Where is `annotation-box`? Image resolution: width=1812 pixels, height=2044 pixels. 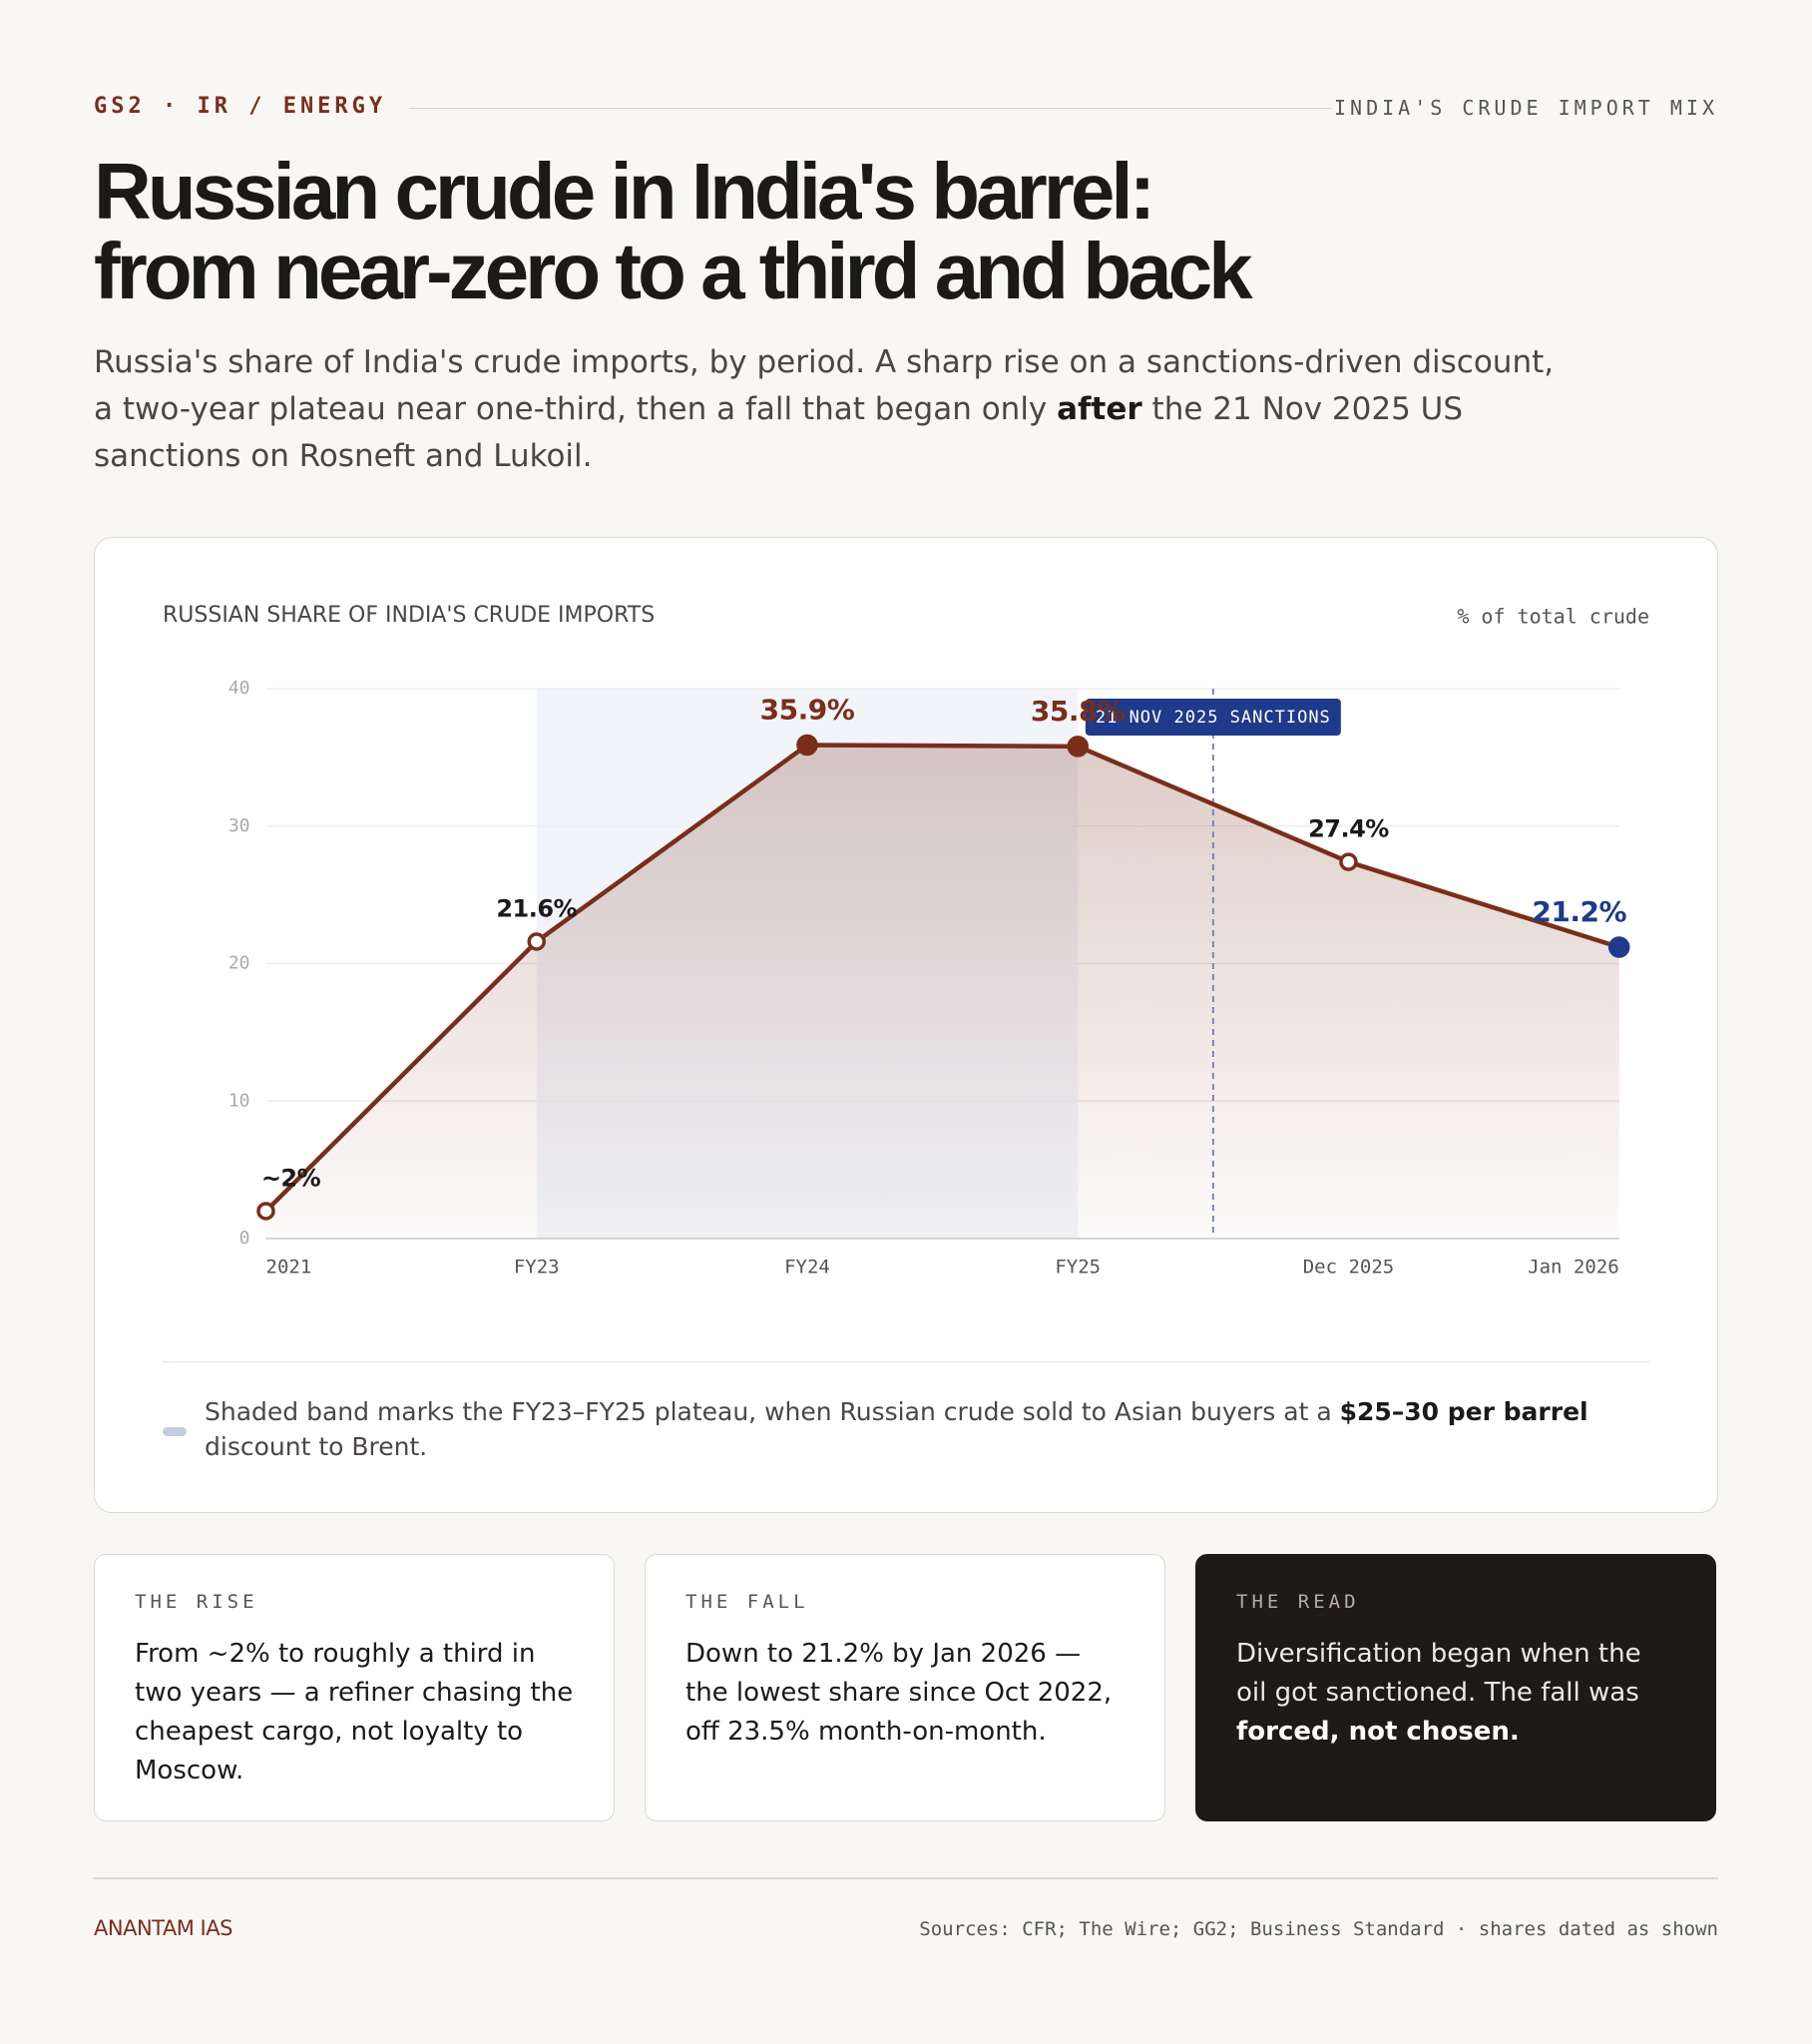
annotation-box is located at coordinates (1213, 717).